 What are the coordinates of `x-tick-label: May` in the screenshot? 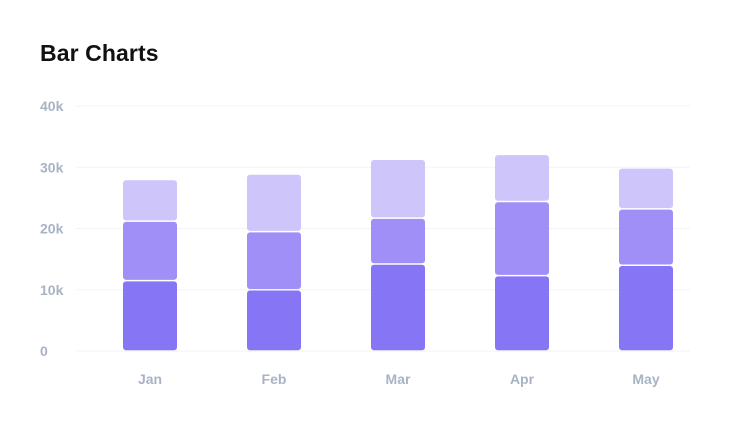 It's located at (645, 379).